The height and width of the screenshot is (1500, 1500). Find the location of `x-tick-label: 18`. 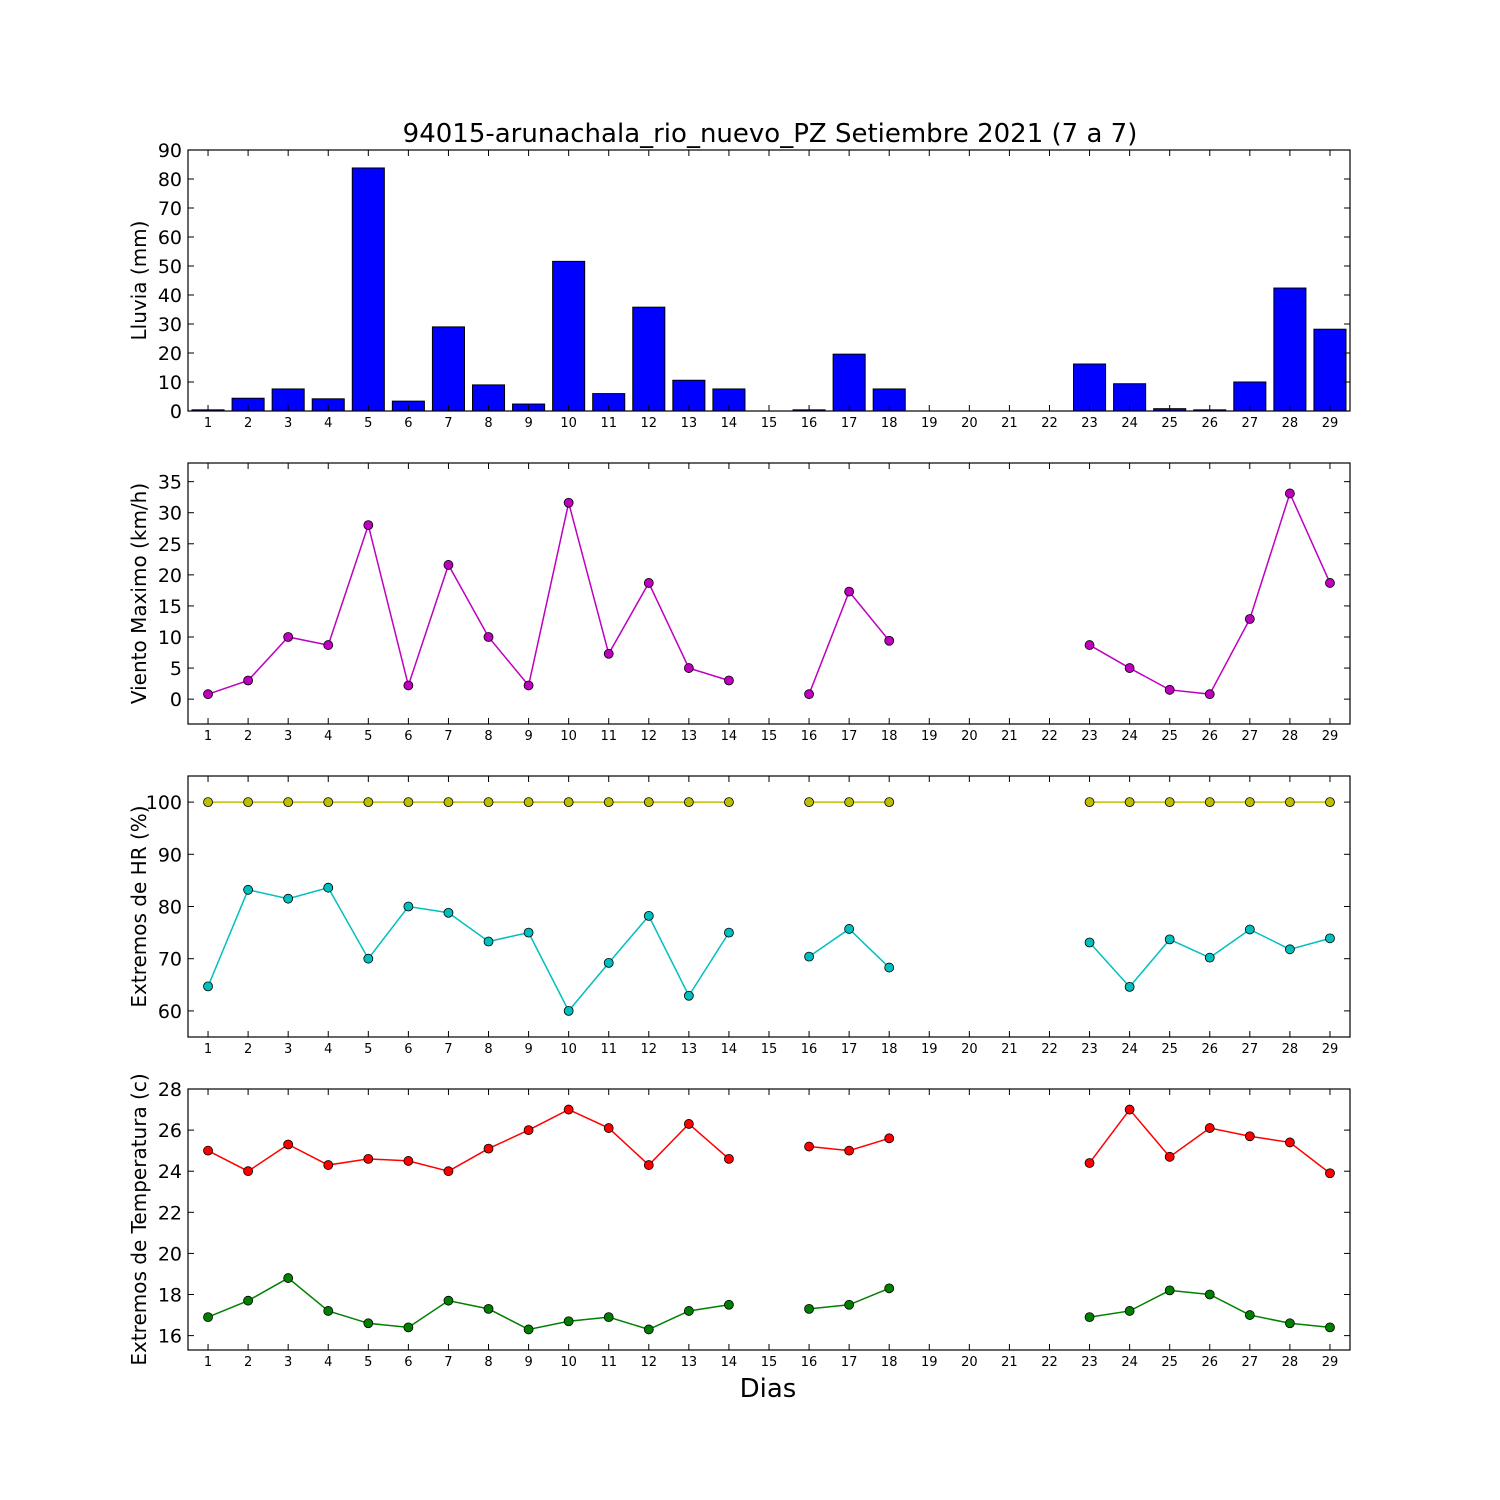

x-tick-label: 18 is located at coordinates (889, 736).